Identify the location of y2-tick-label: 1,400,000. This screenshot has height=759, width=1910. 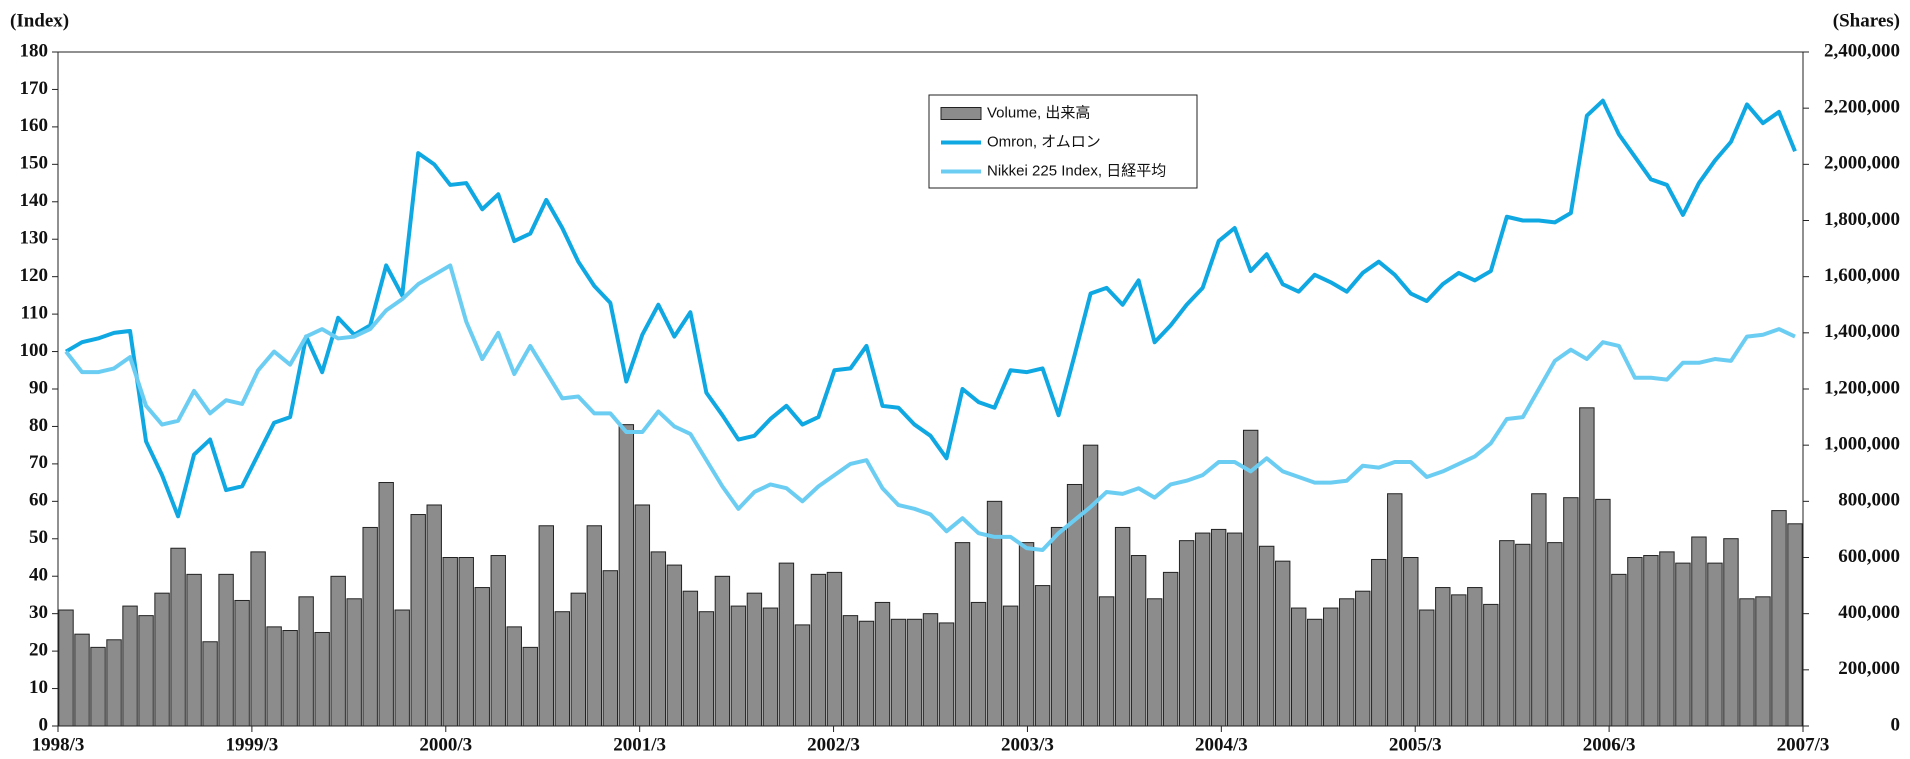
(1862, 331).